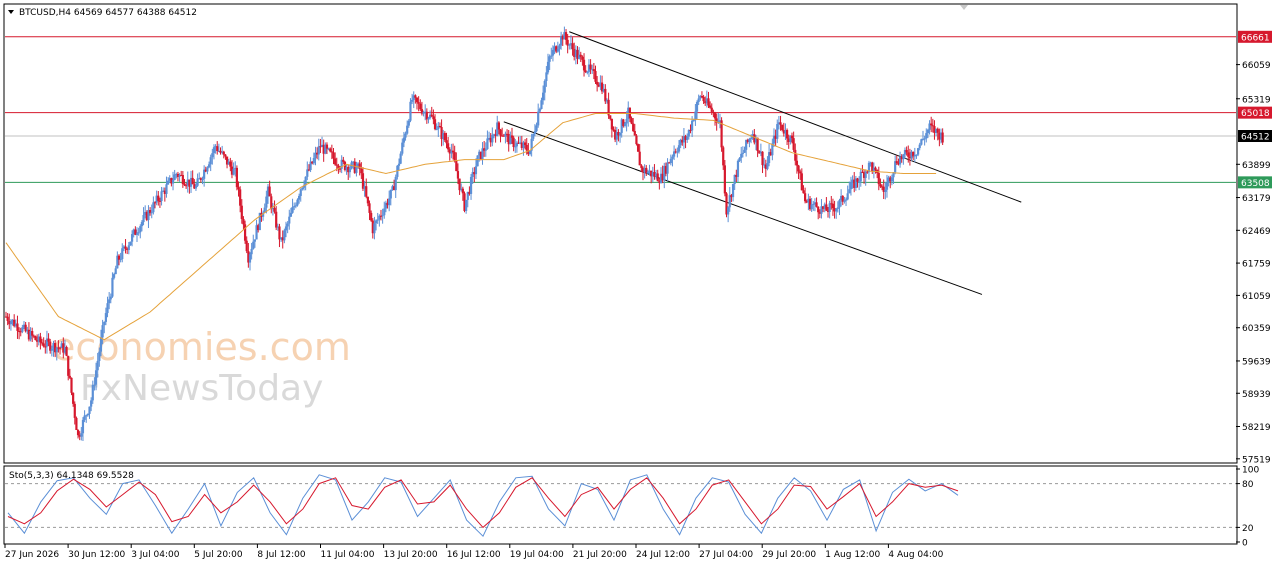  Describe the element at coordinates (1256, 100) in the screenshot. I see `y-tick-label: 65319` at that location.